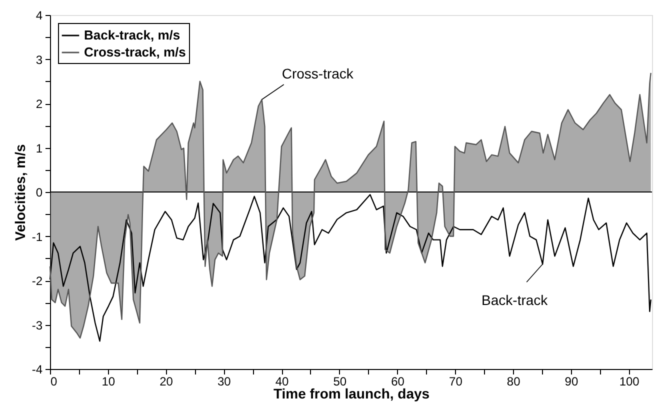 The height and width of the screenshot is (406, 657). I want to click on x-tick-label: 10, so click(109, 381).